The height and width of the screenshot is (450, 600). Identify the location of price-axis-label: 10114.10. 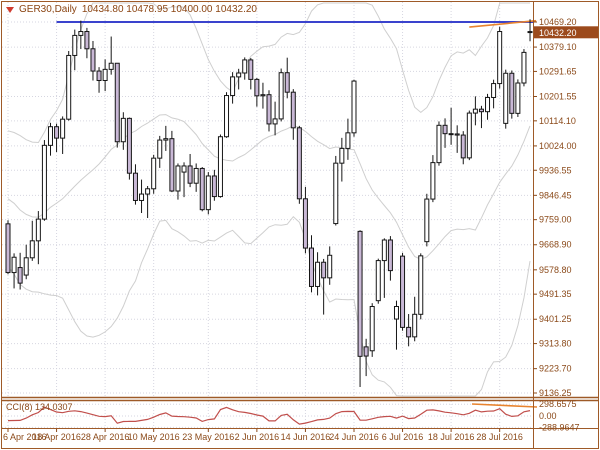
(557, 121).